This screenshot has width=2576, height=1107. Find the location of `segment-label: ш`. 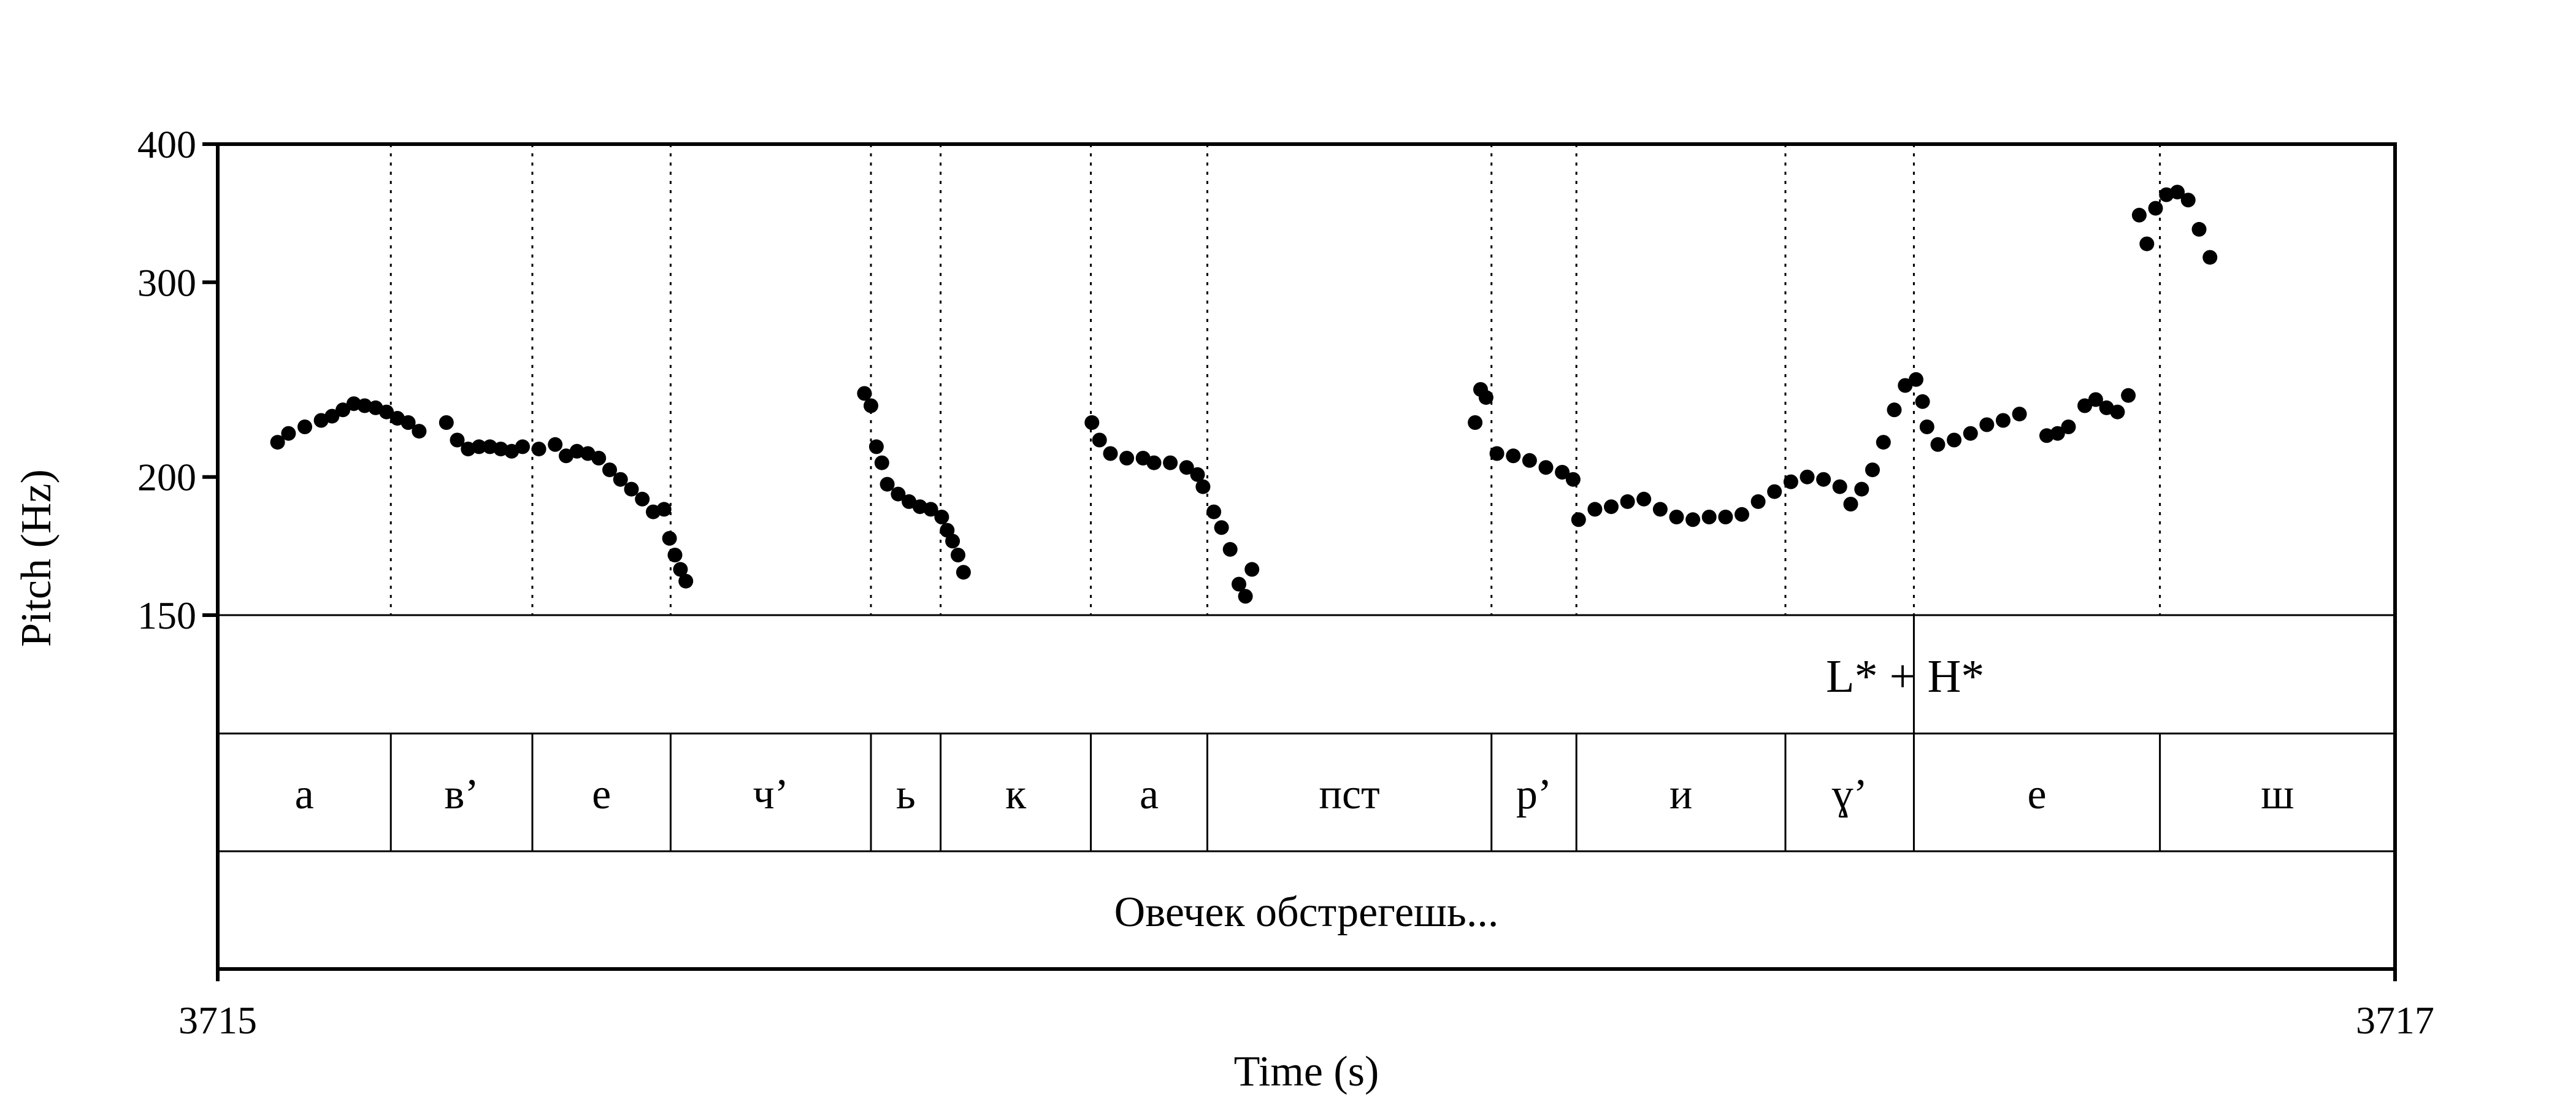

segment-label: ш is located at coordinates (2277, 794).